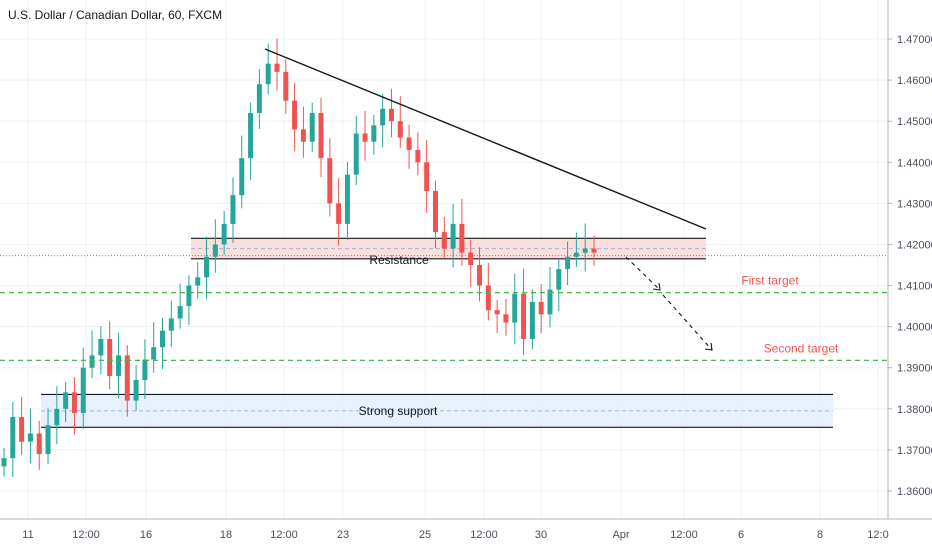  I want to click on x-tick-label: 11, so click(27, 535).